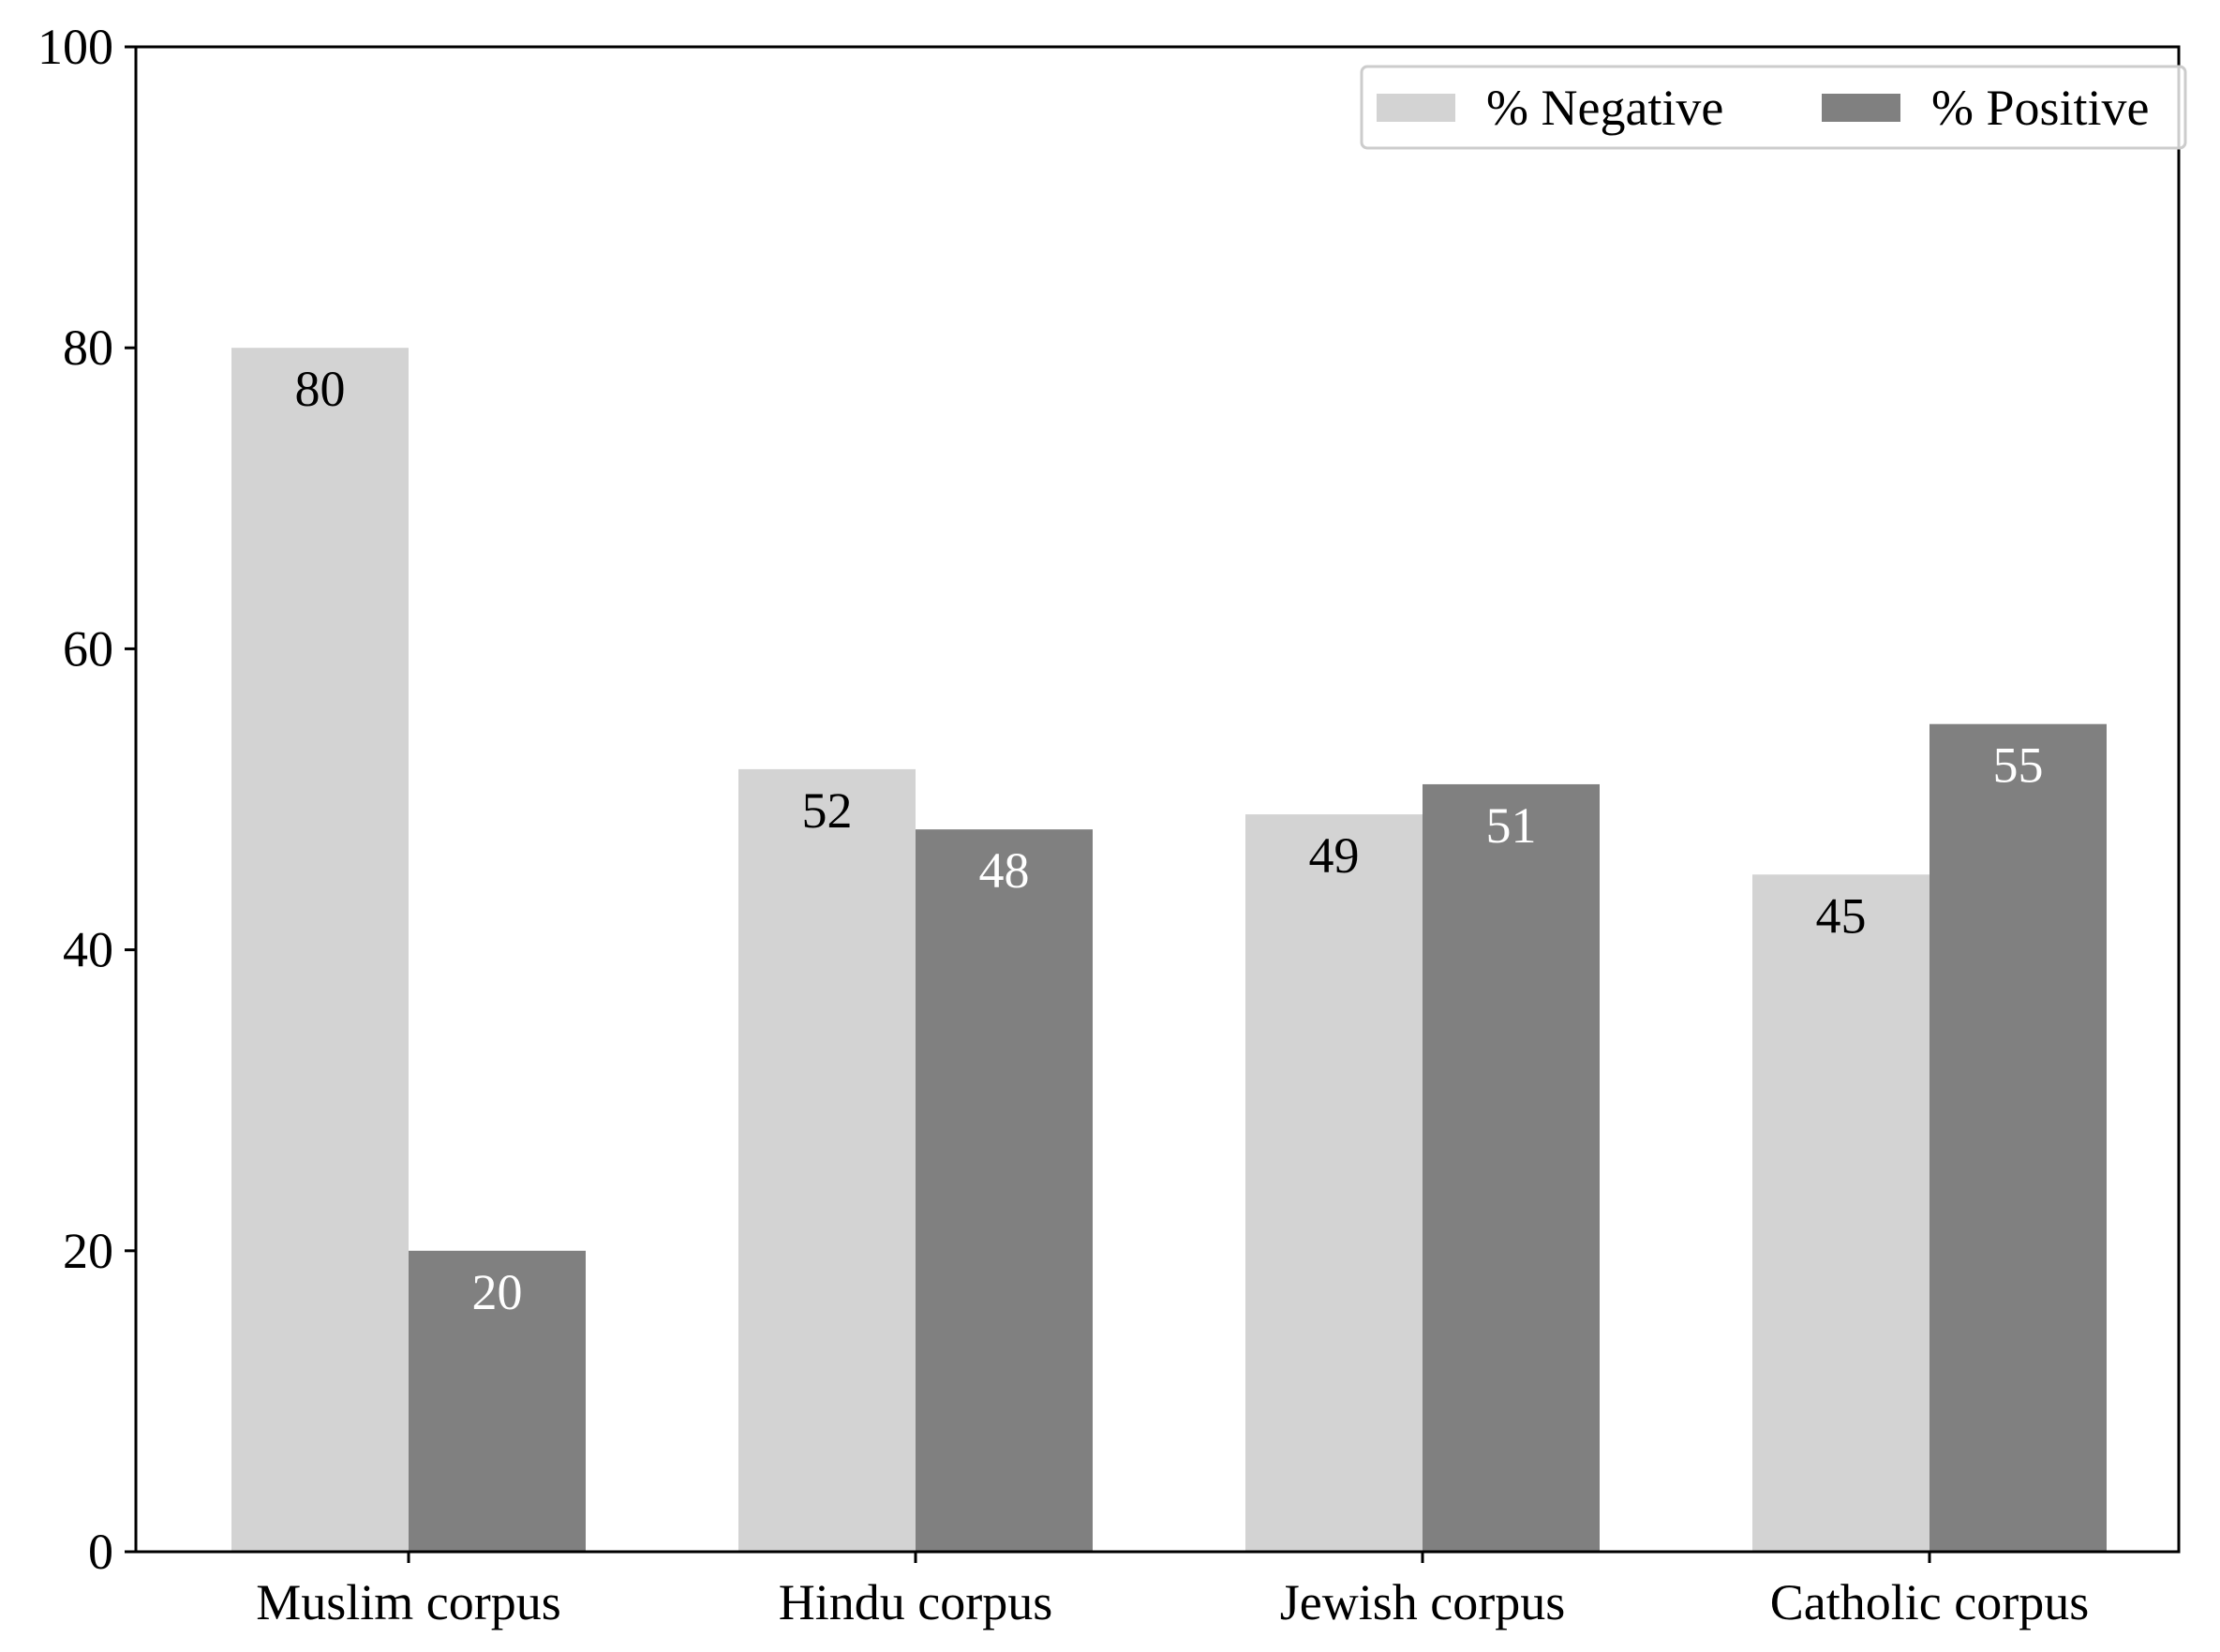  I want to click on x-tick-label: Jewish corpus, so click(1423, 1602).